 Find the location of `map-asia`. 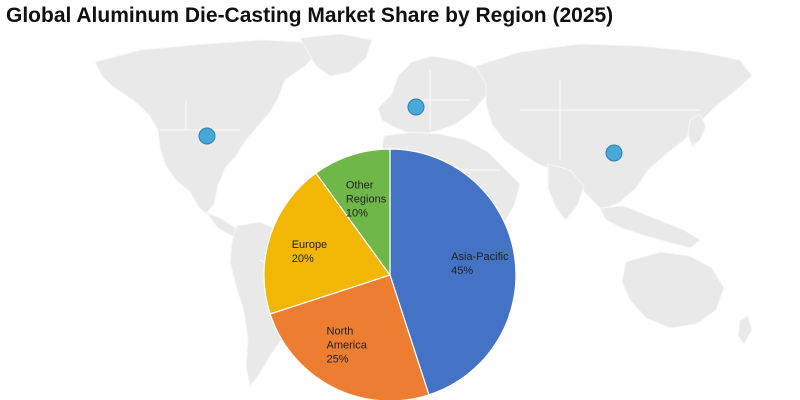

map-asia is located at coordinates (614, 127).